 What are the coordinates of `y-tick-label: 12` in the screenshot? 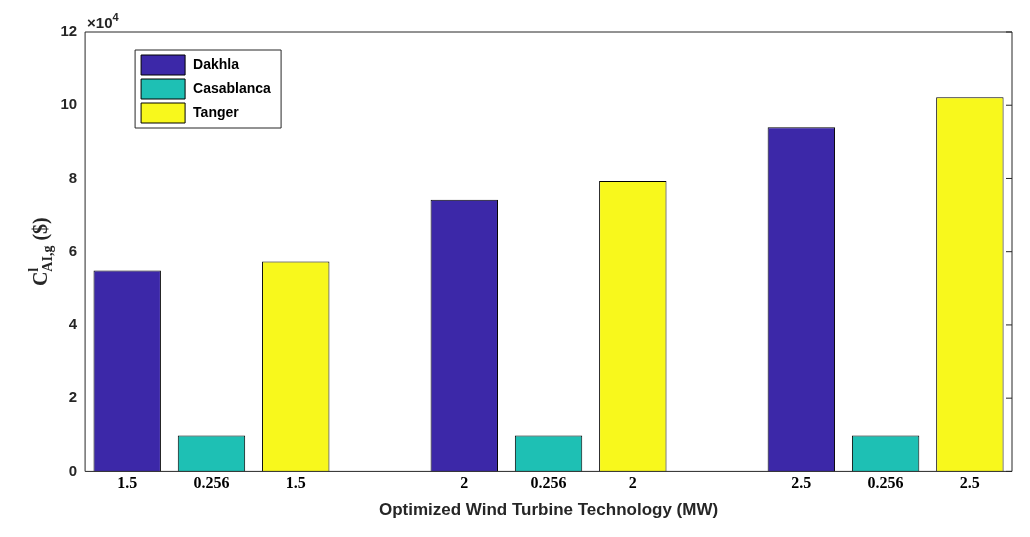 It's located at (69, 31).